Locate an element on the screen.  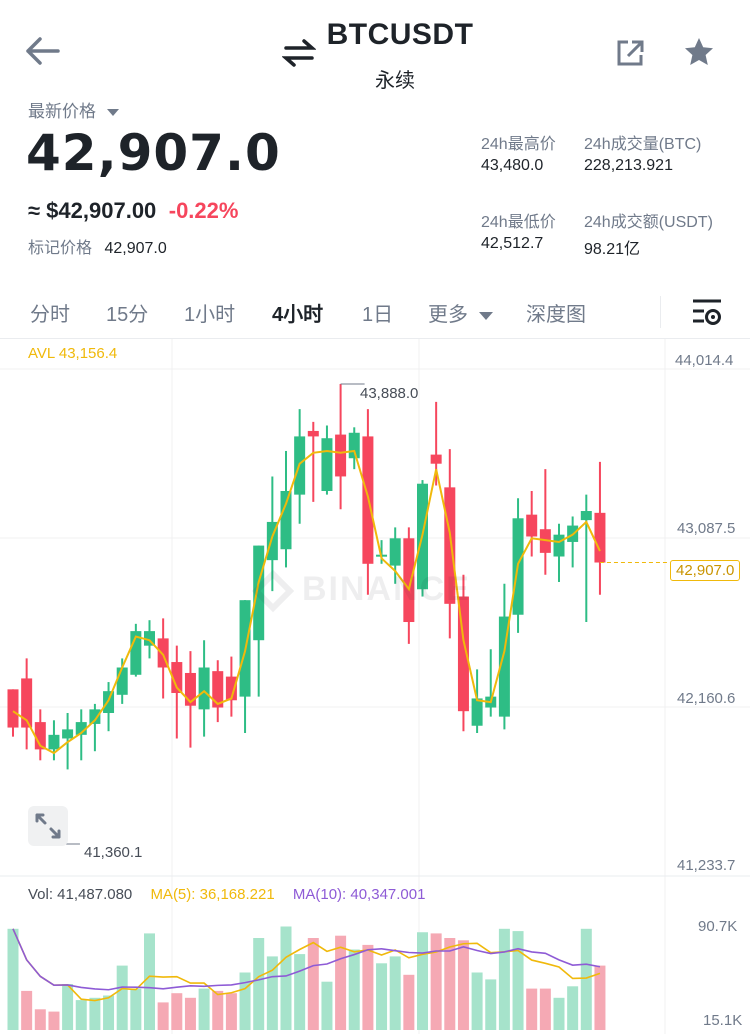
expand-chart-icon is located at coordinates (48, 826).